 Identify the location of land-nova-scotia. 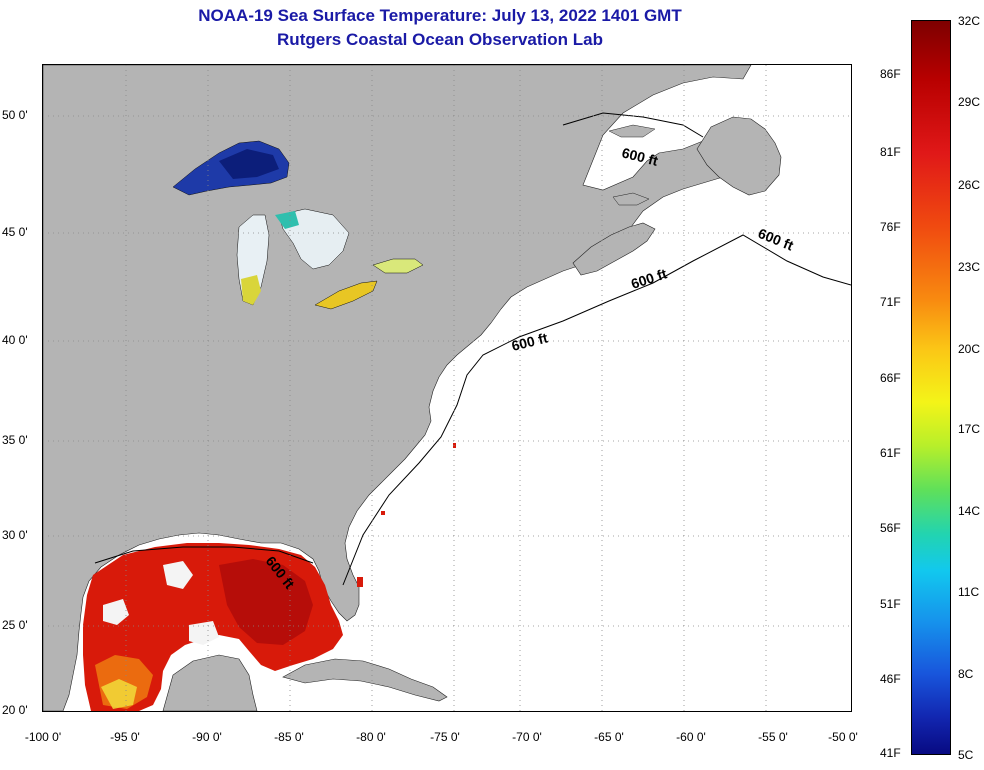
(614, 249).